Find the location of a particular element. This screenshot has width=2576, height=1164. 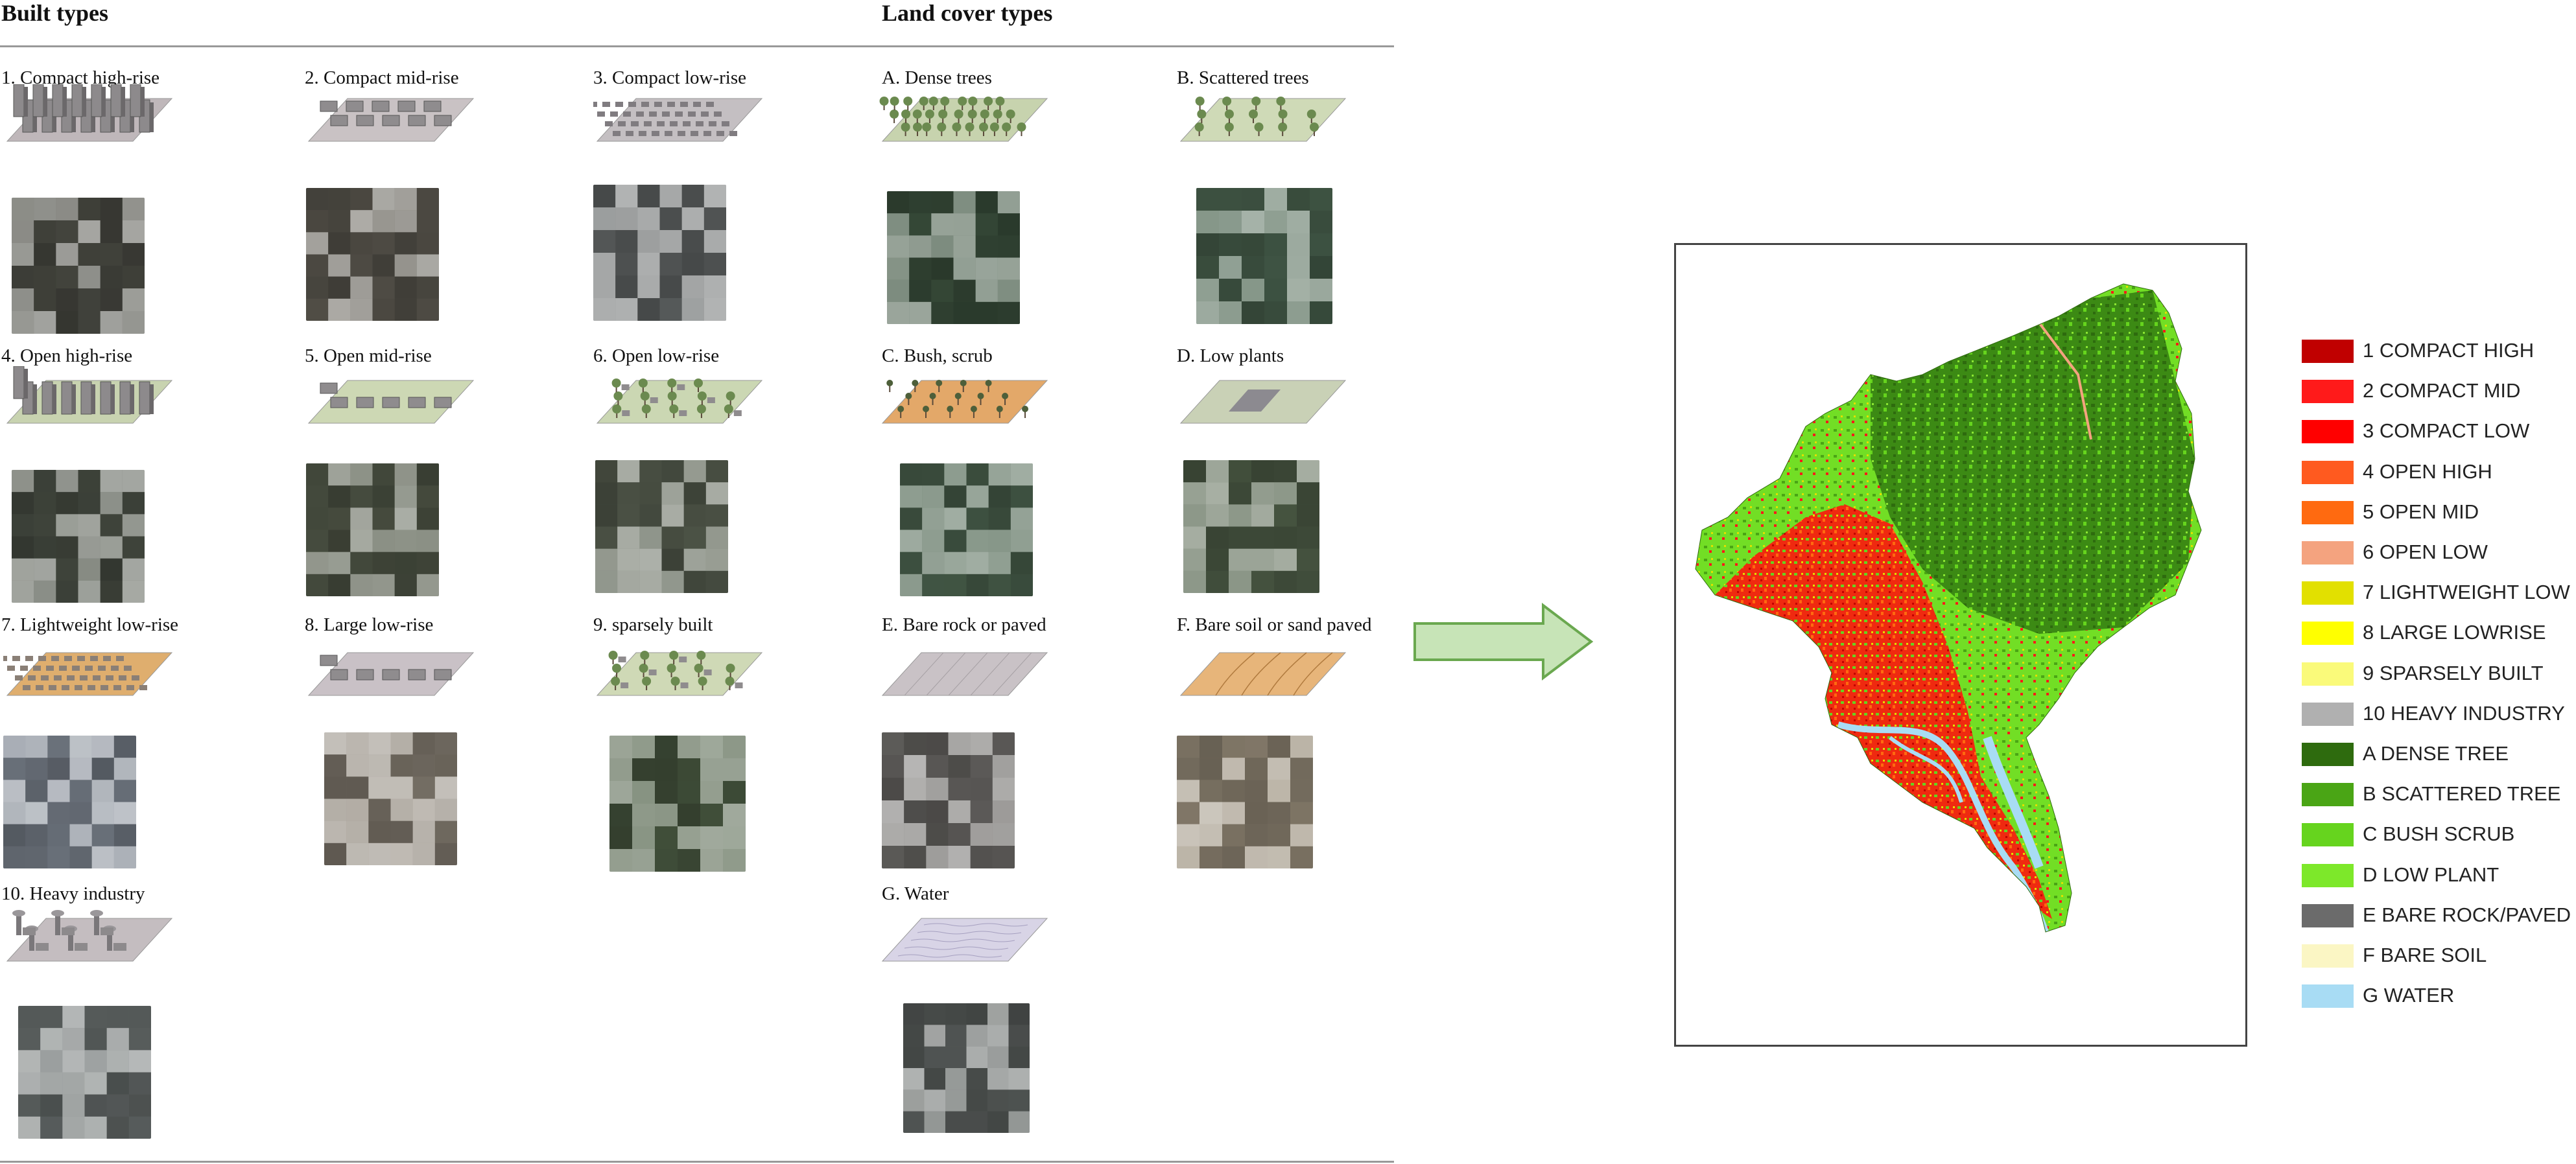

built-label: 7. Lightweight low-rise is located at coordinates (90, 625).